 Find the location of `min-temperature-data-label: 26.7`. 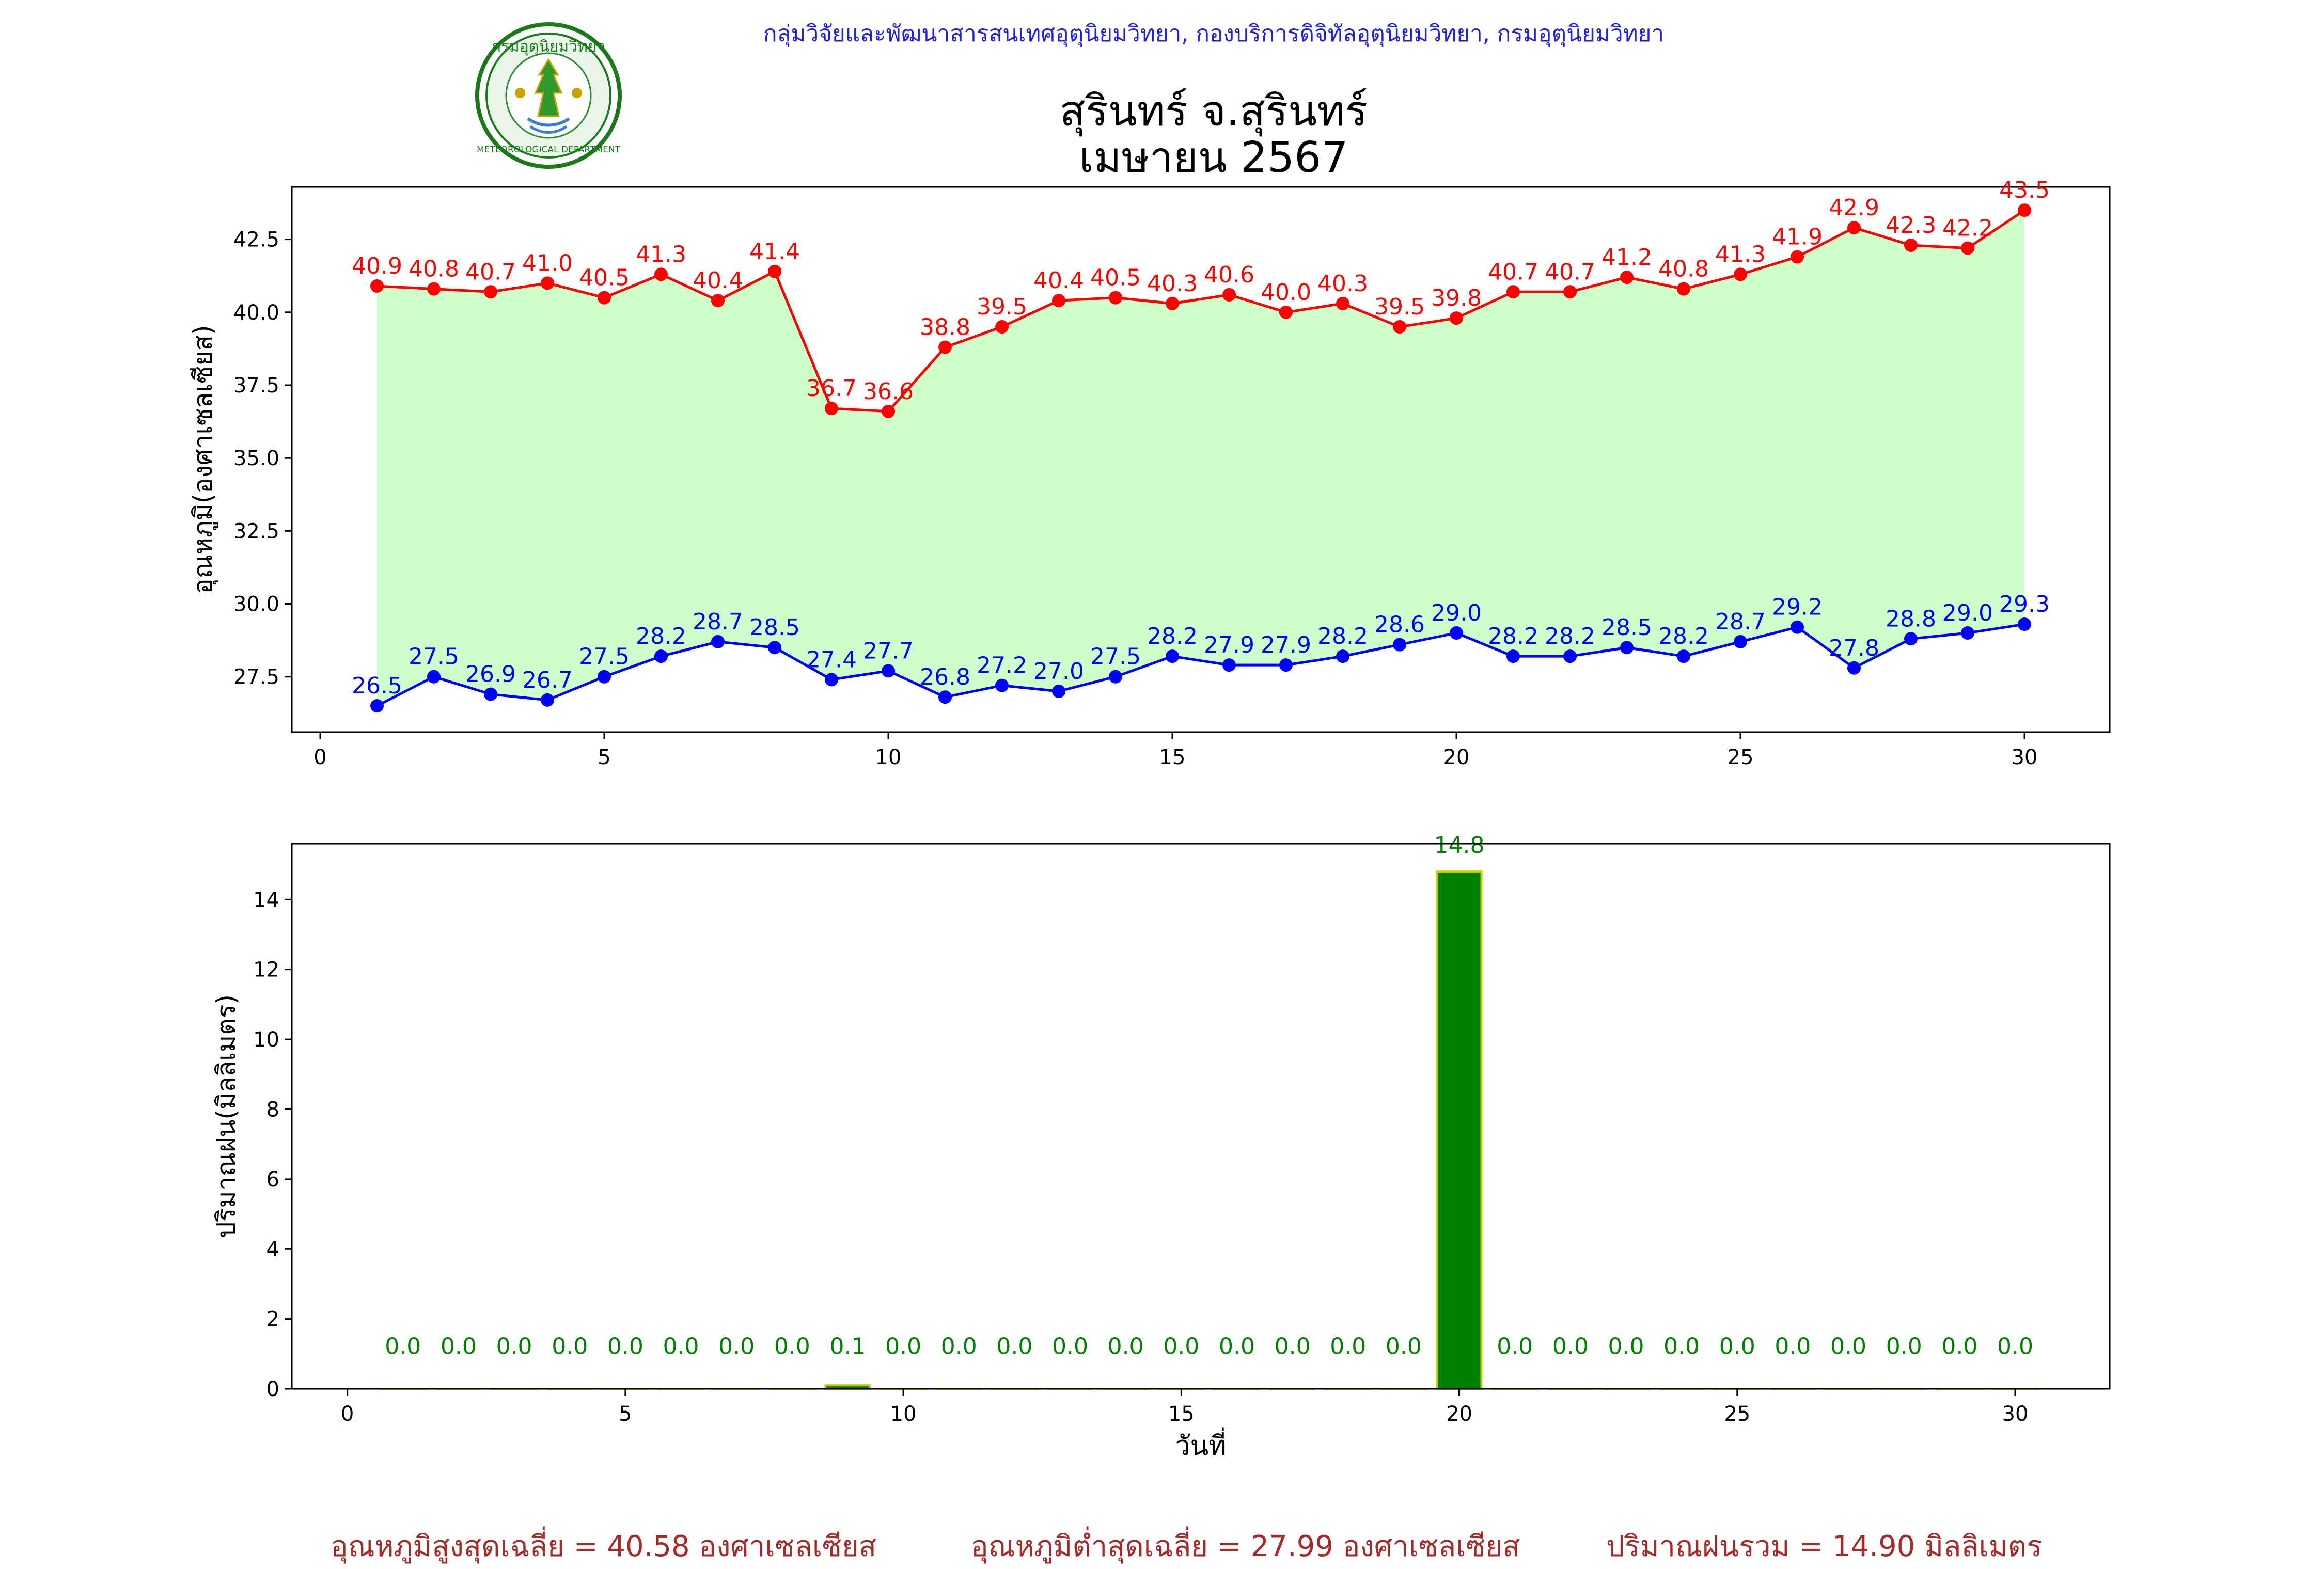

min-temperature-data-label: 26.7 is located at coordinates (547, 680).